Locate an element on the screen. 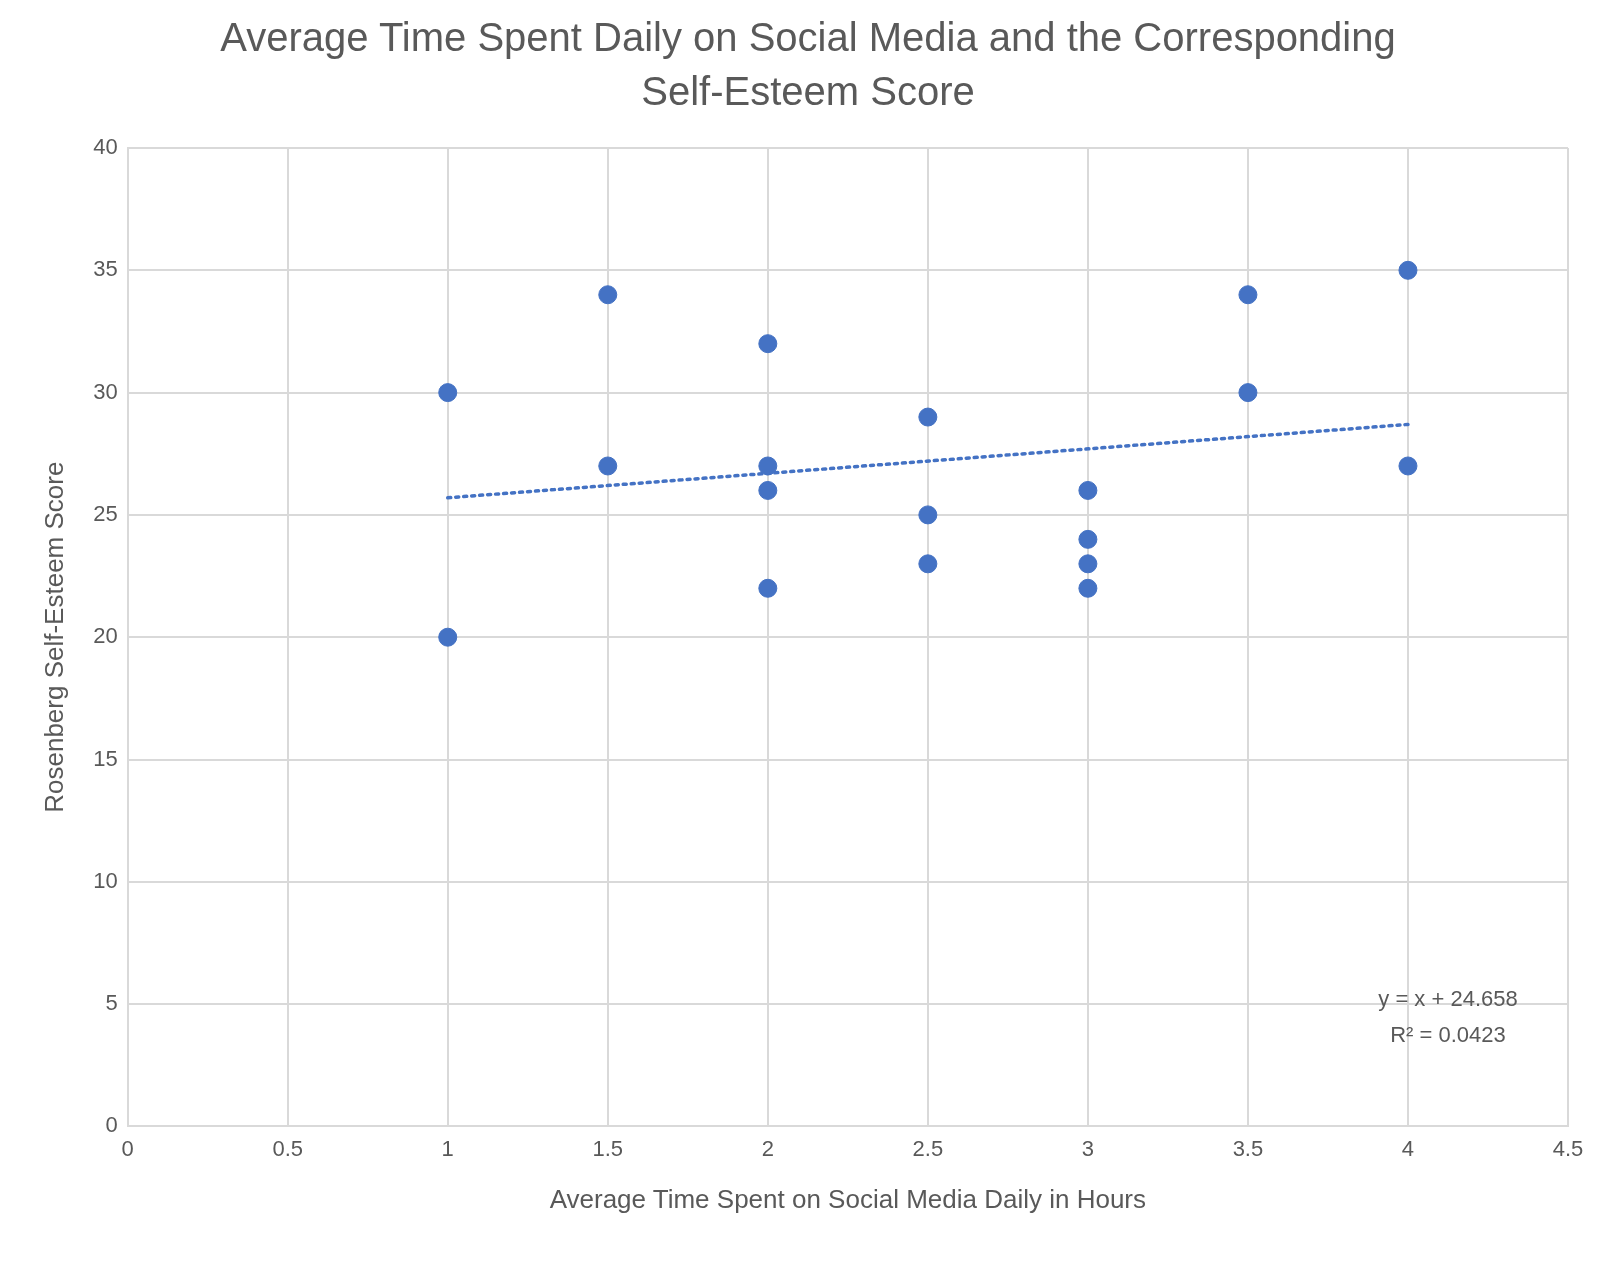 The width and height of the screenshot is (1621, 1280). y-tick-label: 25 is located at coordinates (105, 513).